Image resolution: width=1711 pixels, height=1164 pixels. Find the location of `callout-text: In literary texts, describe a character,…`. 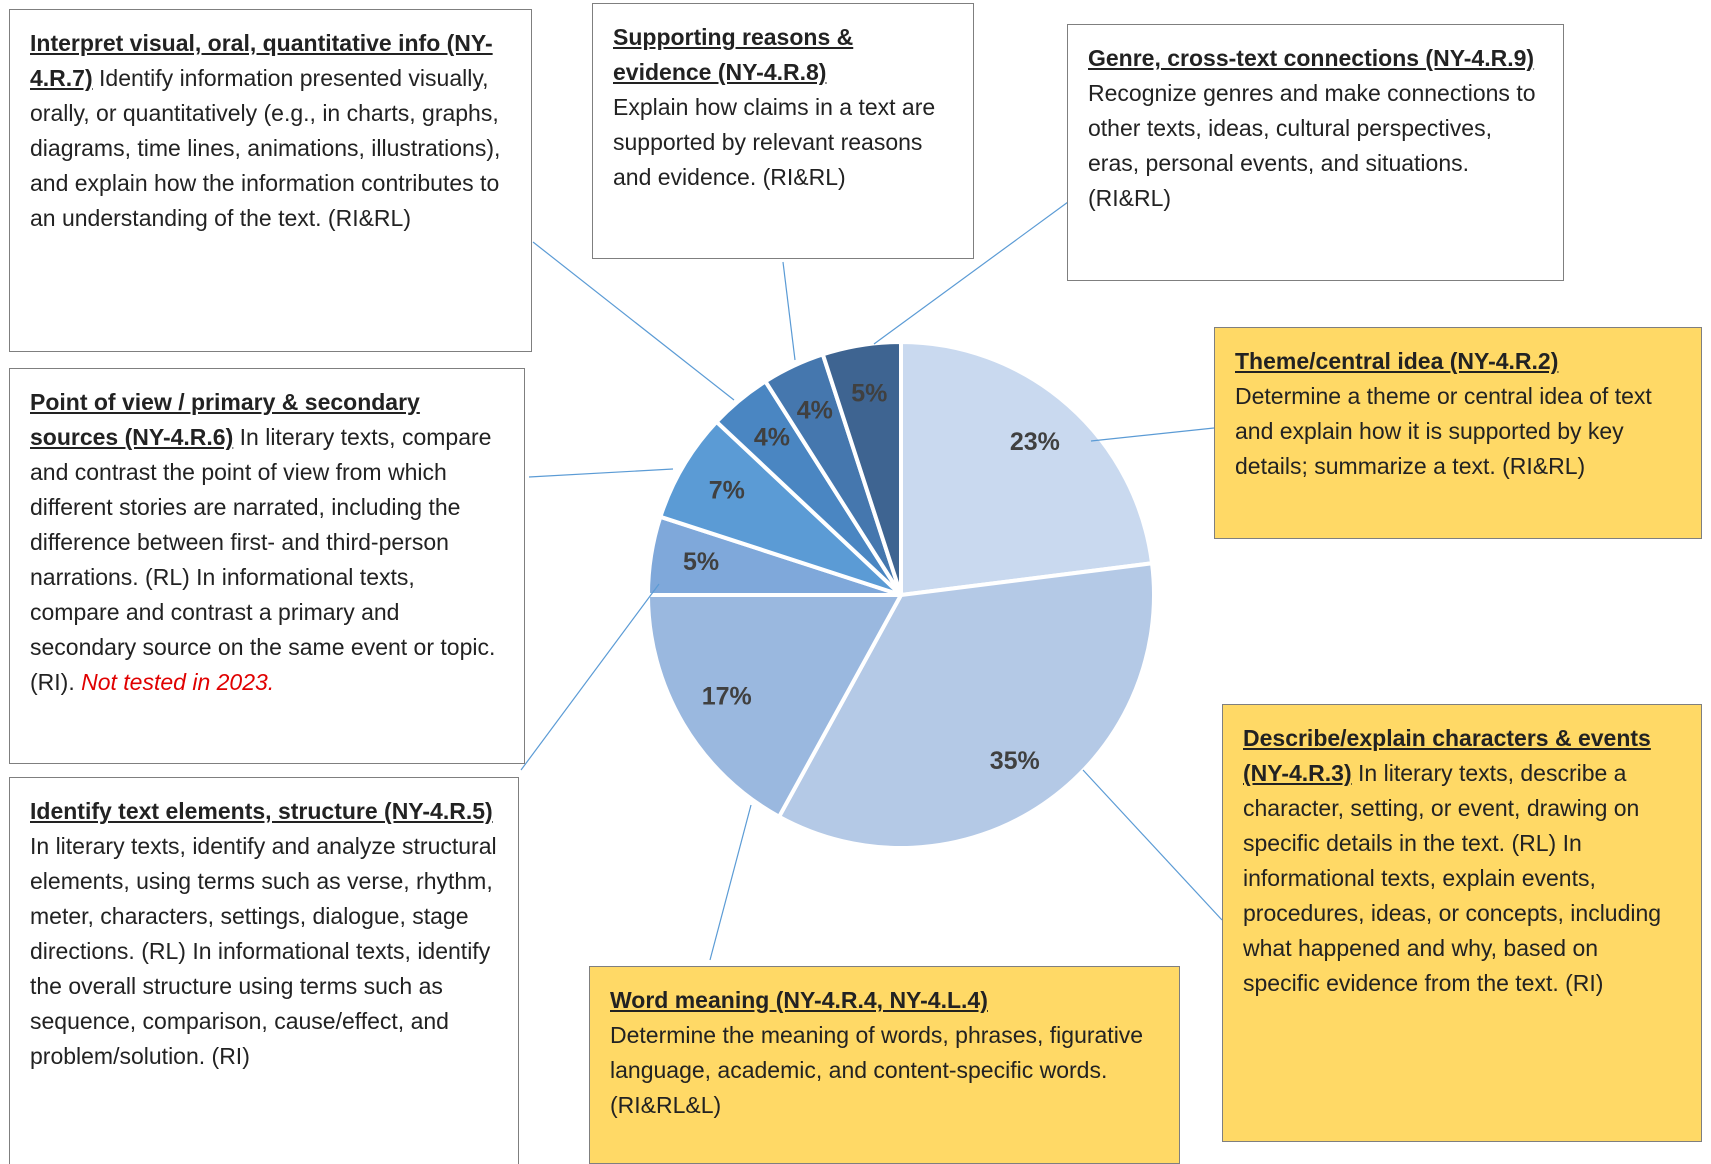

callout-text: In literary texts, describe a character,… is located at coordinates (1452, 878).